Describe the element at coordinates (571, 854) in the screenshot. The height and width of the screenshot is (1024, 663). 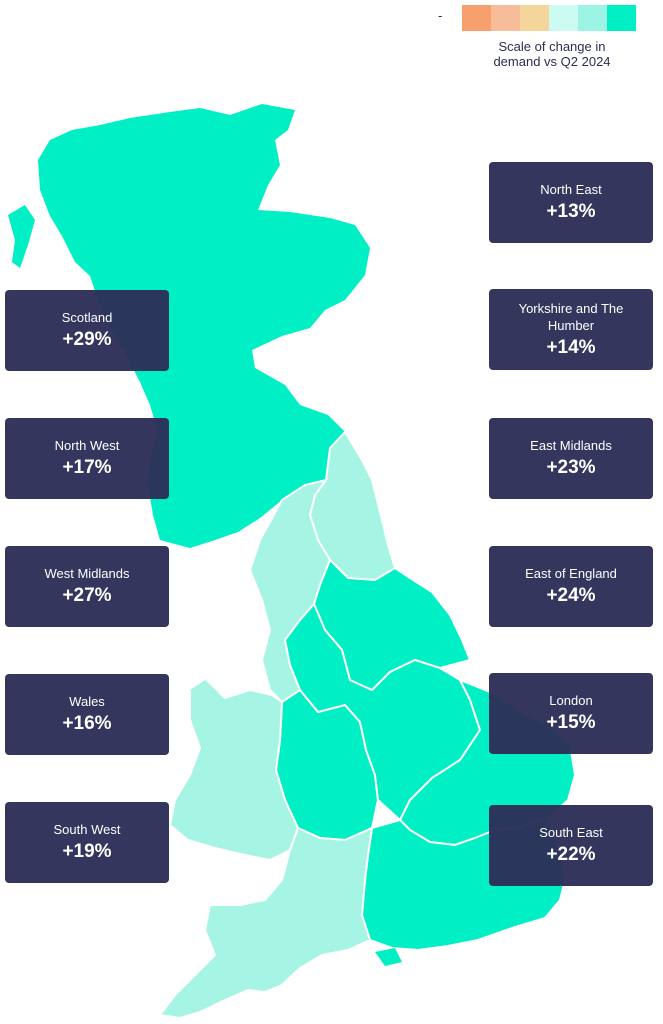
I see `region-change: +22%` at that location.